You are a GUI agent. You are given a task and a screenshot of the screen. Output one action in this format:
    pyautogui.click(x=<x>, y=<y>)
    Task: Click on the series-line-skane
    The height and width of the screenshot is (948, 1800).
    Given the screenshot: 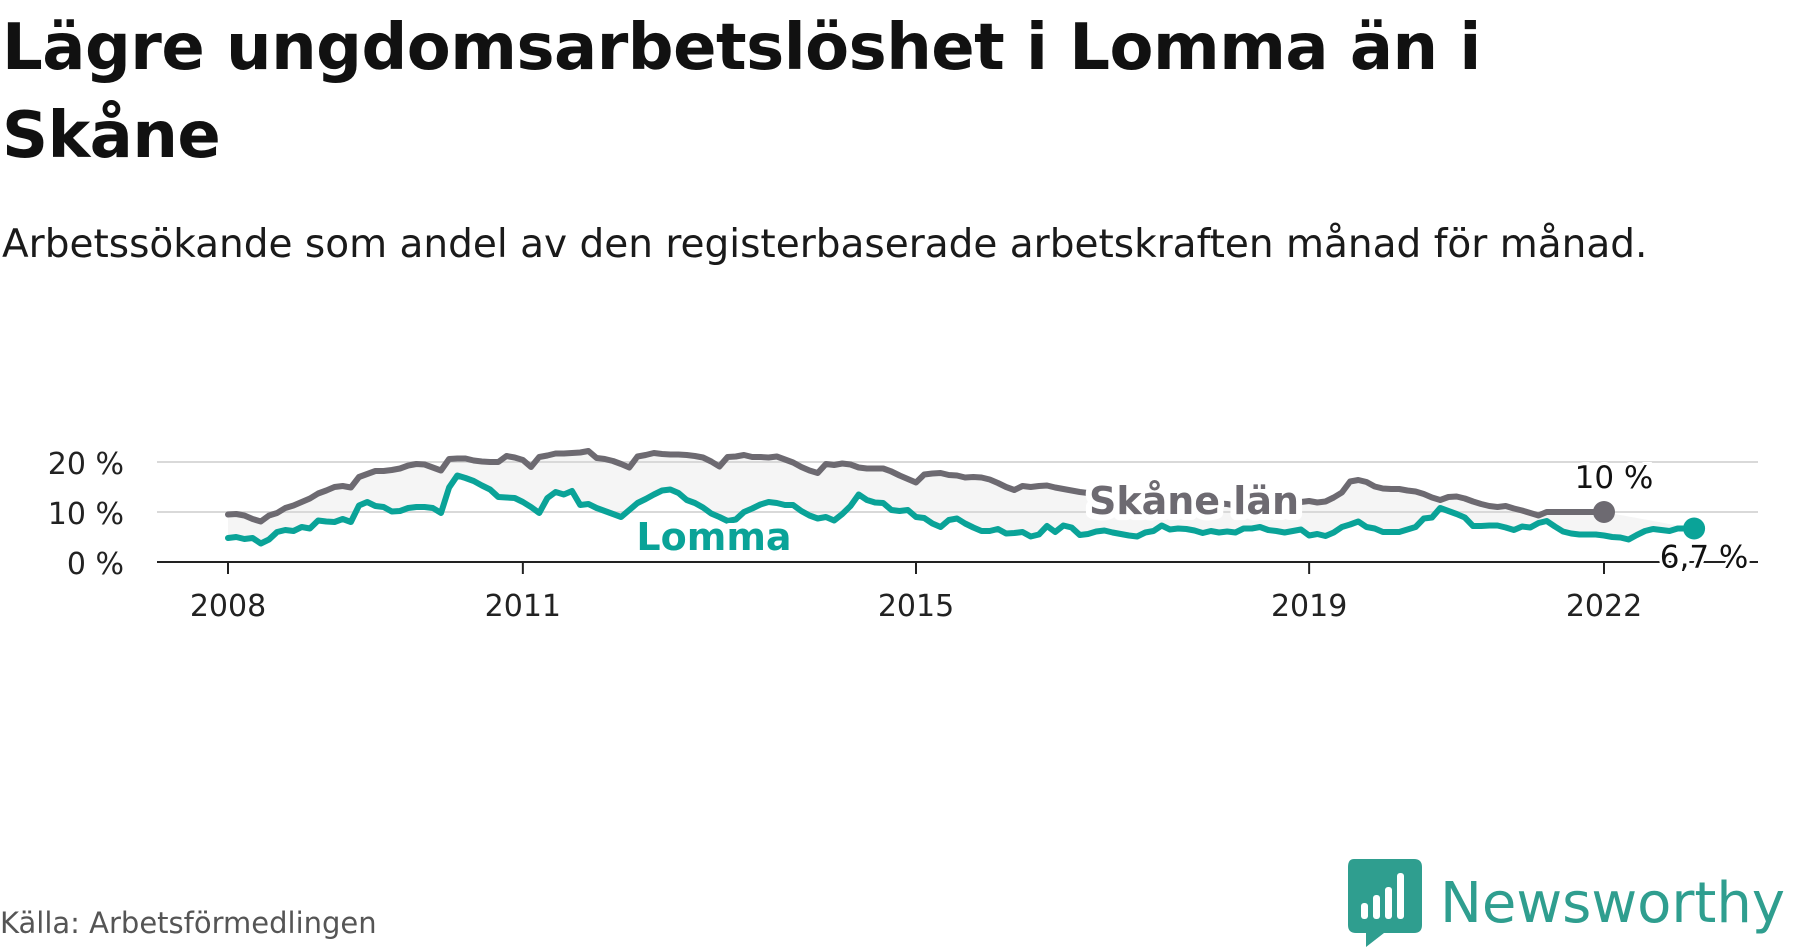 What is the action you would take?
    pyautogui.click(x=916, y=486)
    